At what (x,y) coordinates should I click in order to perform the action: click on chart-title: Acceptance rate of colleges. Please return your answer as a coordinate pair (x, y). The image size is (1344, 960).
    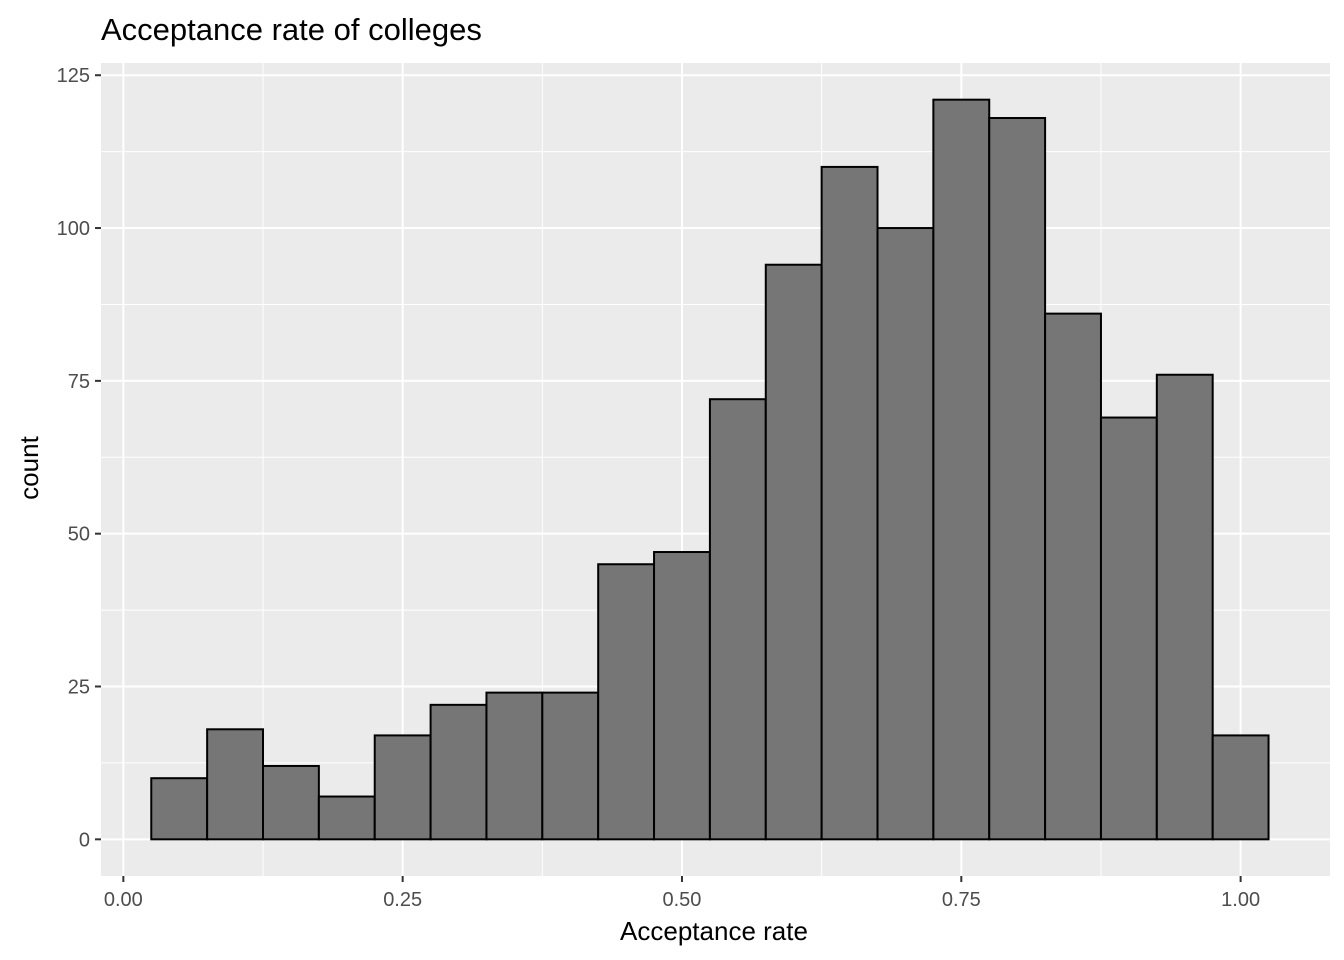
    Looking at the image, I should click on (291, 29).